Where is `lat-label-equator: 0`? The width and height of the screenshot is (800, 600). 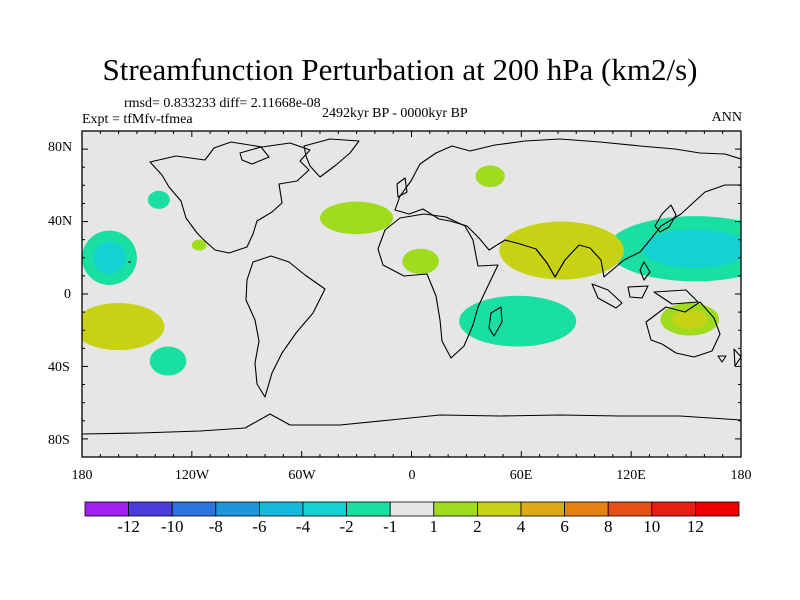 lat-label-equator: 0 is located at coordinates (67, 294).